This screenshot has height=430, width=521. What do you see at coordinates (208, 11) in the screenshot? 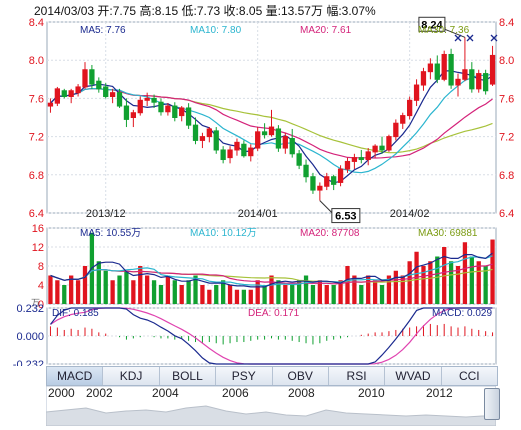
I see `low-value: 7.73` at bounding box center [208, 11].